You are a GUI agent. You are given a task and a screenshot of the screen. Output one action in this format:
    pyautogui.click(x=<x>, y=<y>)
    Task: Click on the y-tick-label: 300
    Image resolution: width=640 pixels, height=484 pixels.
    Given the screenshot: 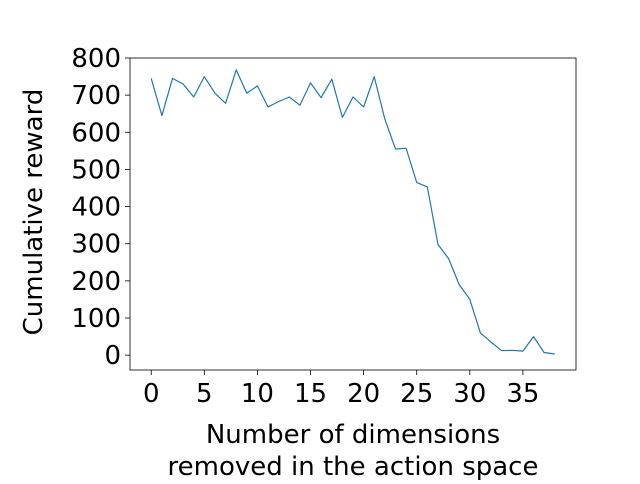 What is the action you would take?
    pyautogui.click(x=96, y=245)
    